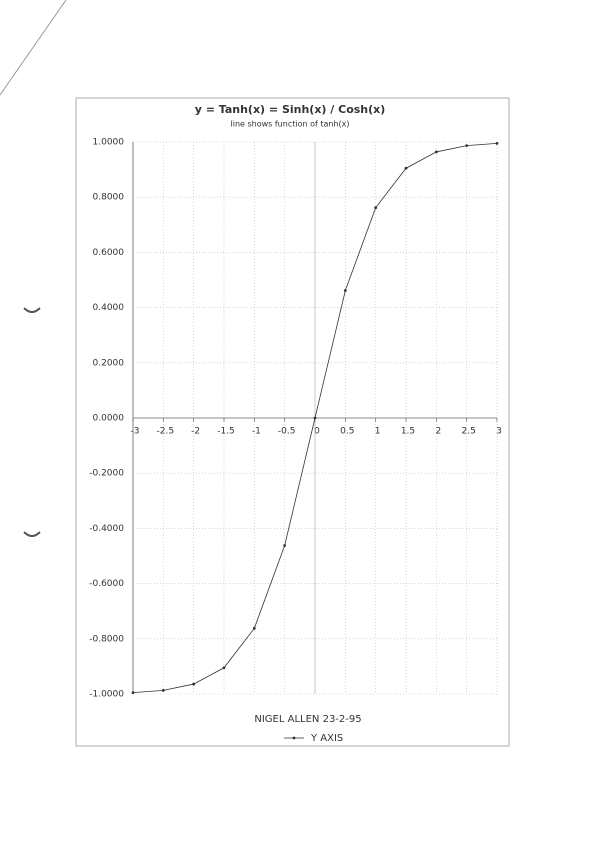 Image resolution: width=612 pixels, height=842 pixels. I want to click on chart-subtitle: line shows function of tanh(x), so click(290, 124).